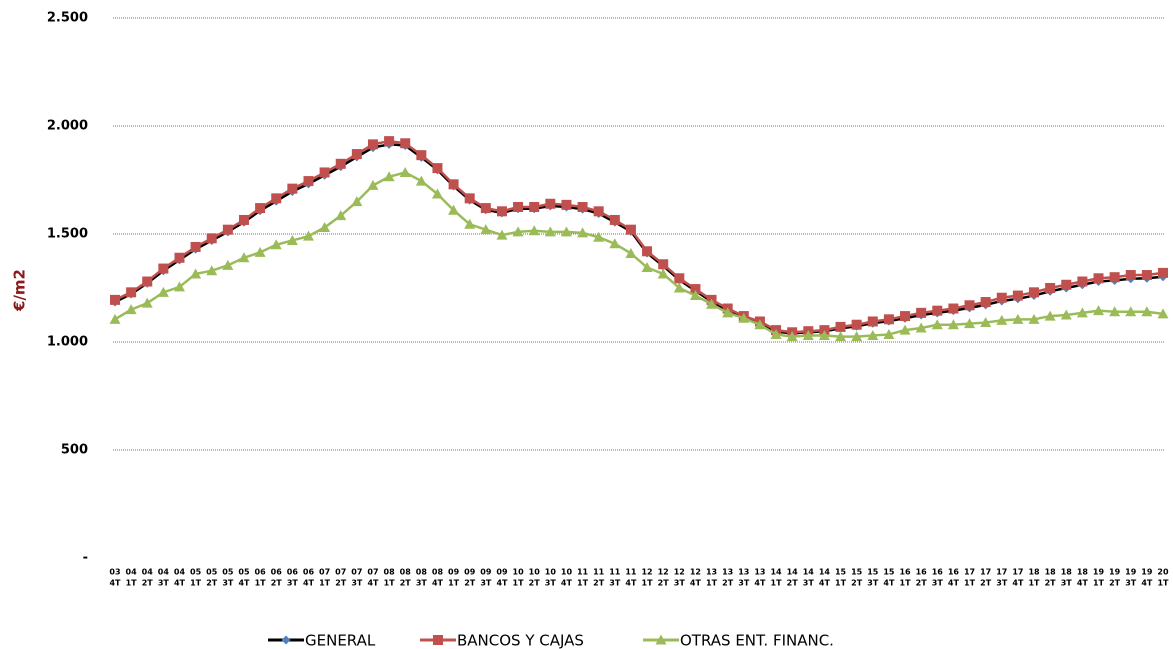 The image size is (1173, 649). What do you see at coordinates (67, 234) in the screenshot?
I see `y-tick-label: 1.500` at bounding box center [67, 234].